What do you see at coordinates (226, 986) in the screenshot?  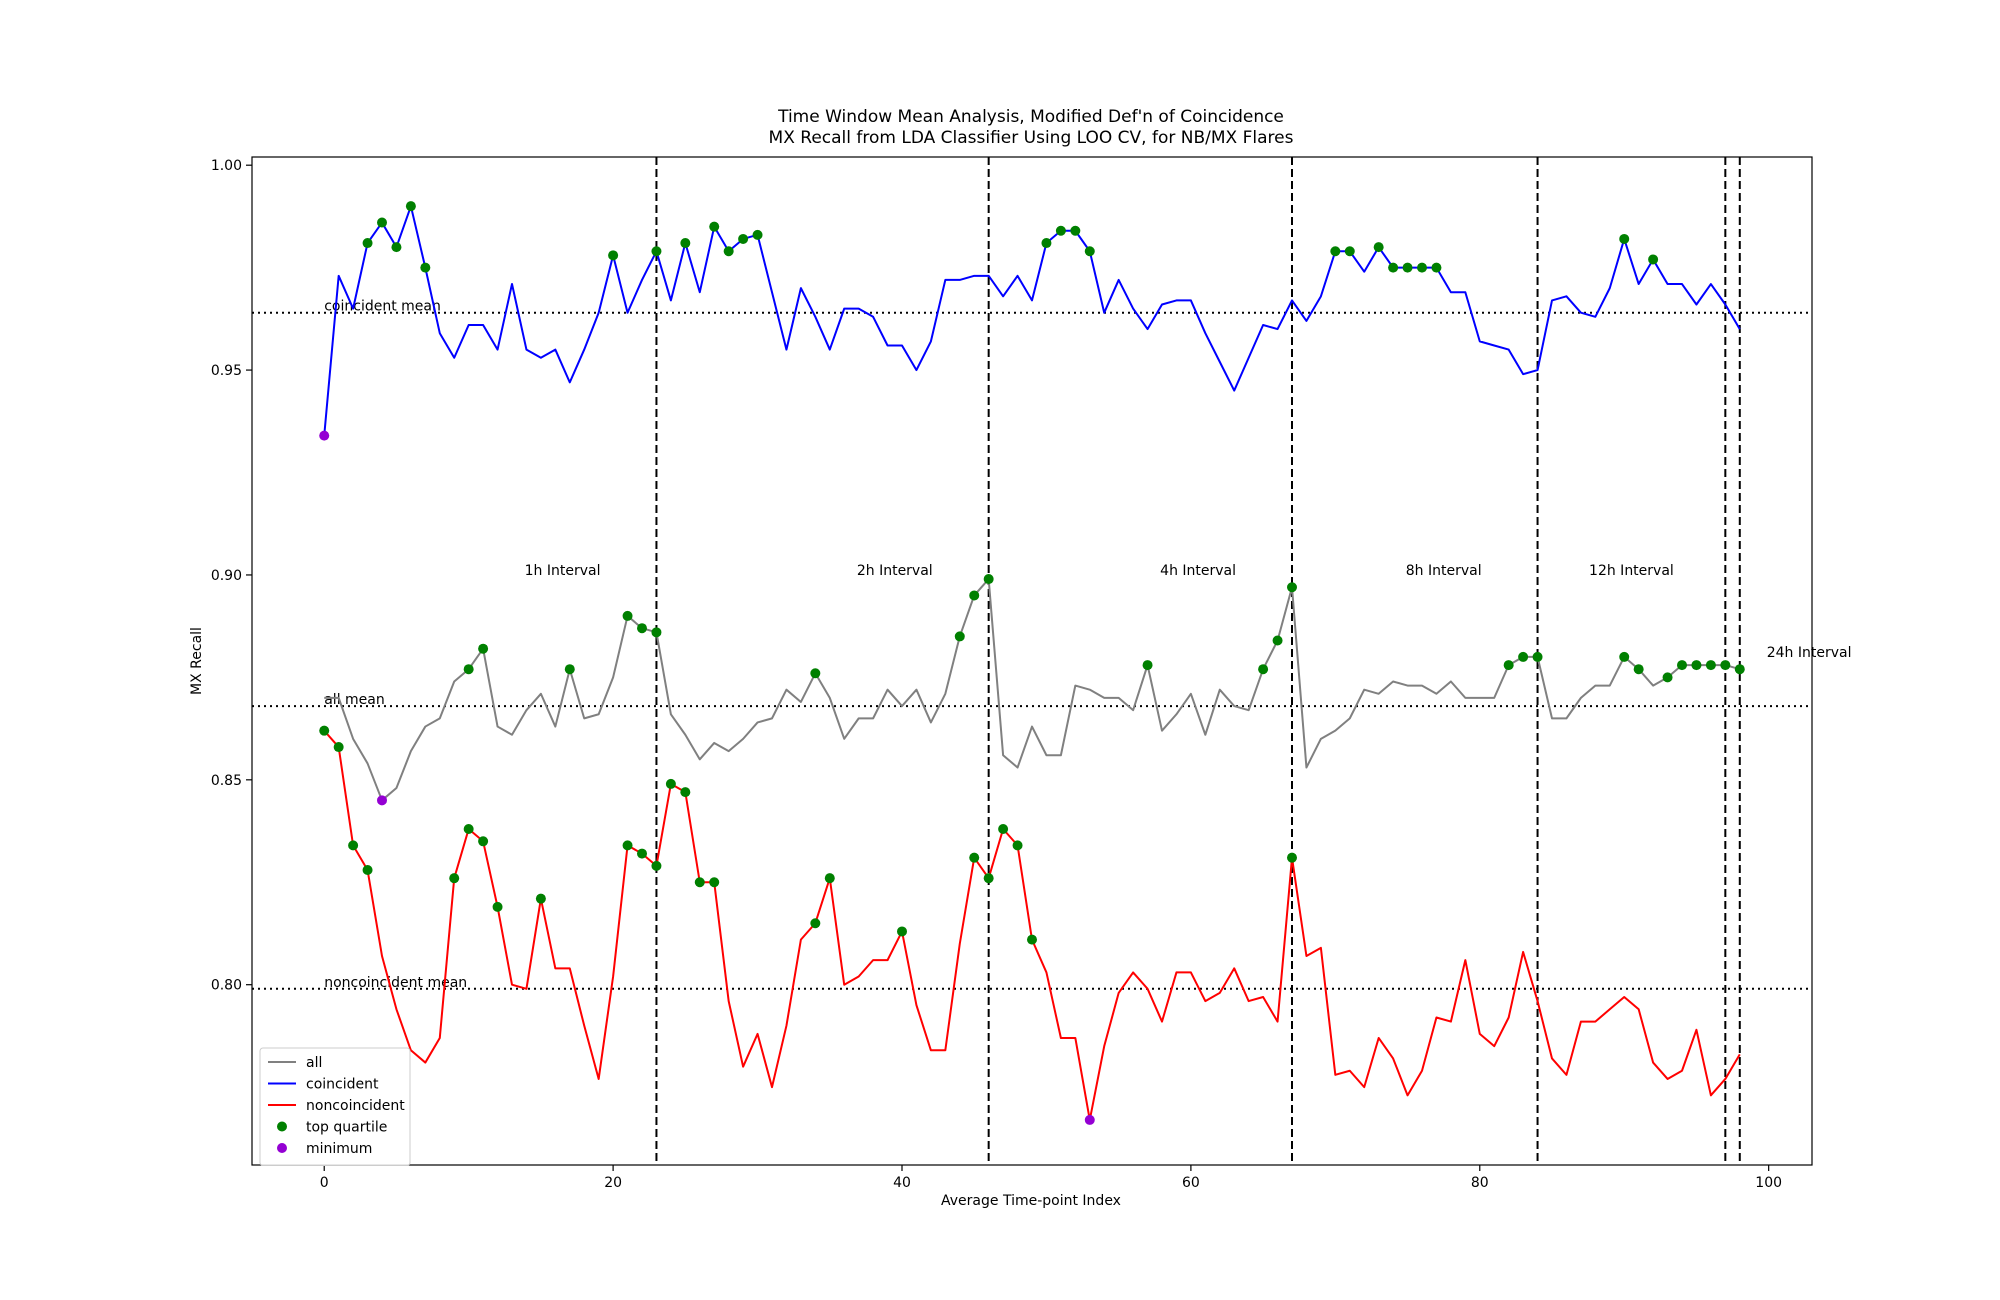 I see `y-tick-label: 0.80` at bounding box center [226, 986].